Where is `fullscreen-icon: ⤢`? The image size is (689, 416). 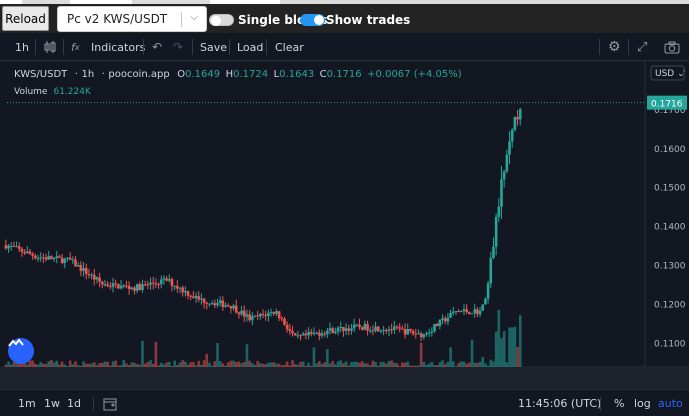
fullscreen-icon: ⤢ is located at coordinates (642, 47).